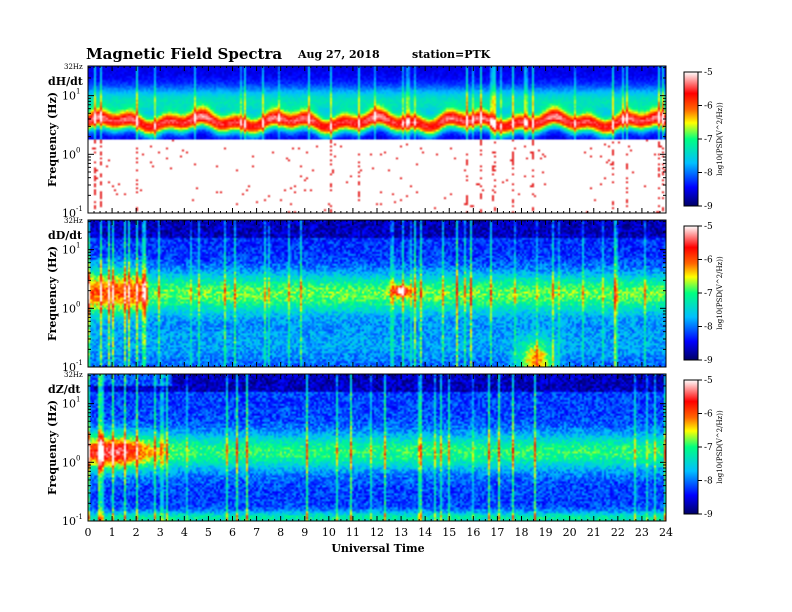 The image size is (792, 612). I want to click on x-tick-label: 10, so click(329, 532).